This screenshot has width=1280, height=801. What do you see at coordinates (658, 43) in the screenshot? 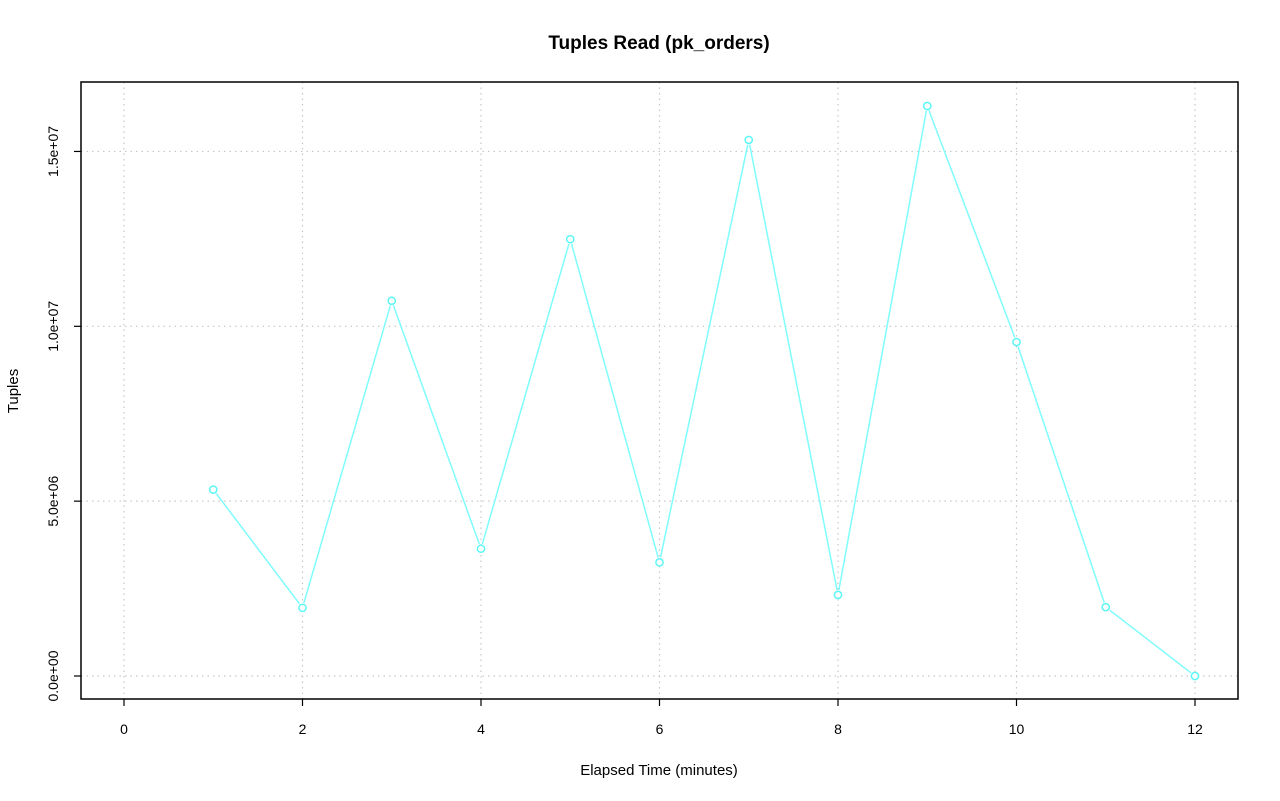
I see `chart-title: Tuples Read (pk_orders)` at bounding box center [658, 43].